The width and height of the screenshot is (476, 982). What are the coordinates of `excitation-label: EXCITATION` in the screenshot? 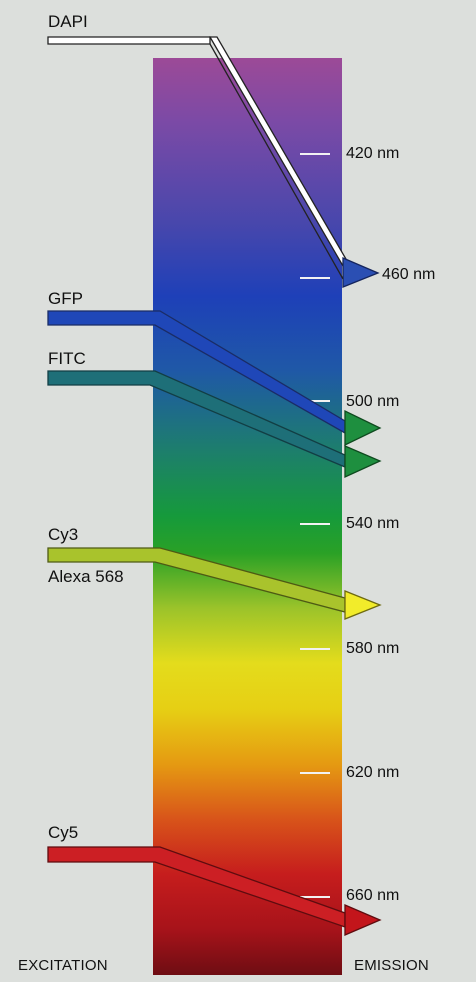 It's located at (63, 965).